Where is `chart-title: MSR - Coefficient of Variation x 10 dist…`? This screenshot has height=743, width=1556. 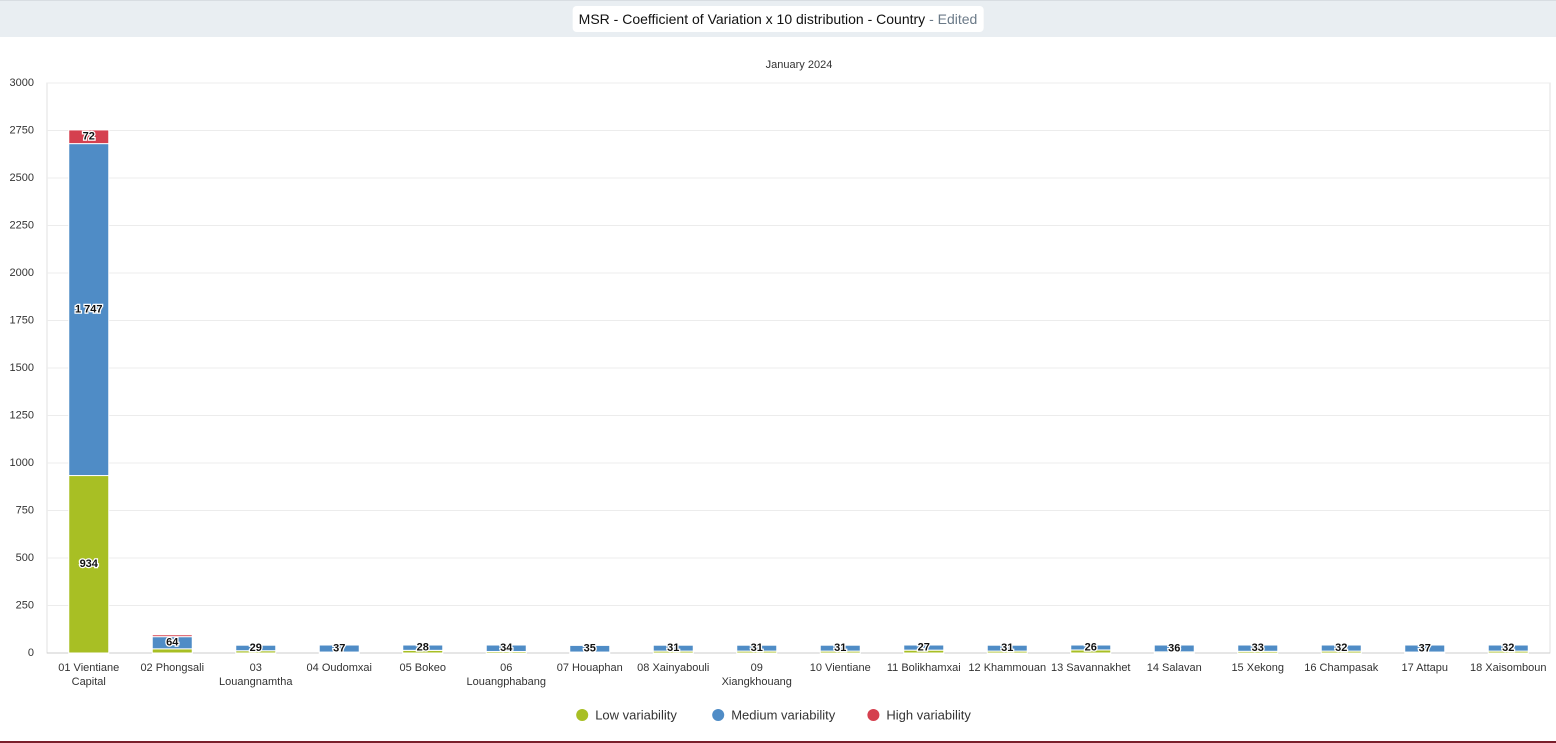 chart-title: MSR - Coefficient of Variation x 10 dist… is located at coordinates (752, 19).